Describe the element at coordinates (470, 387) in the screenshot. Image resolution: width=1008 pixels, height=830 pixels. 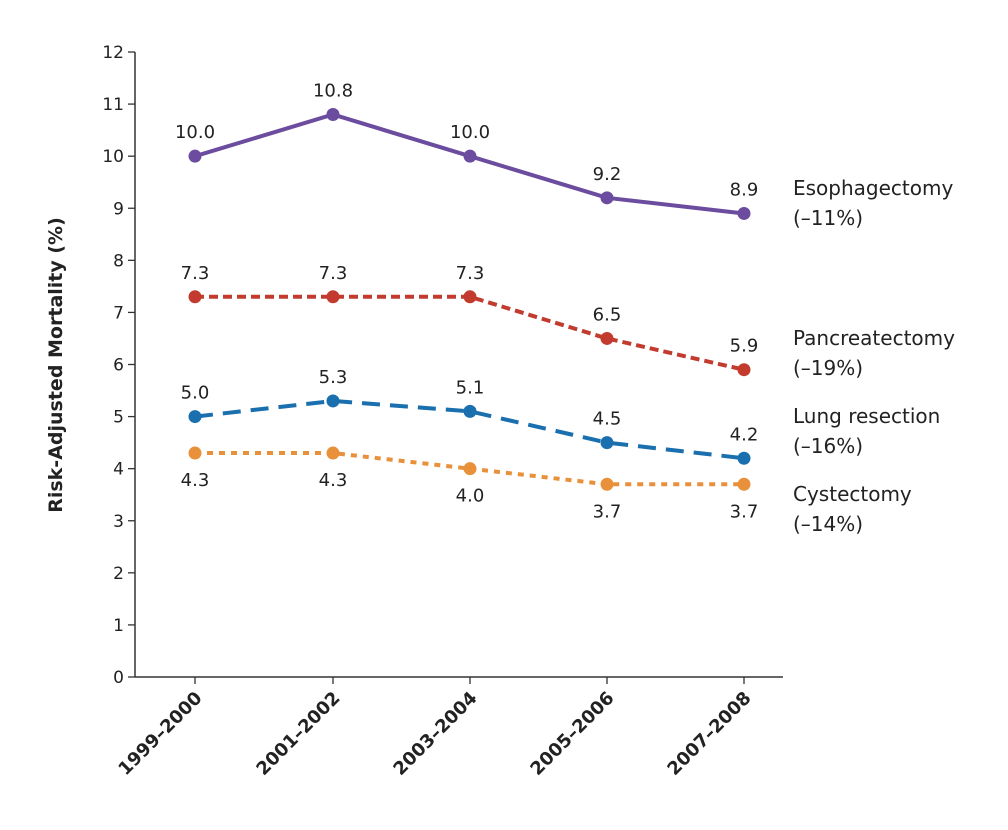
I see `data-label: 5.1` at that location.